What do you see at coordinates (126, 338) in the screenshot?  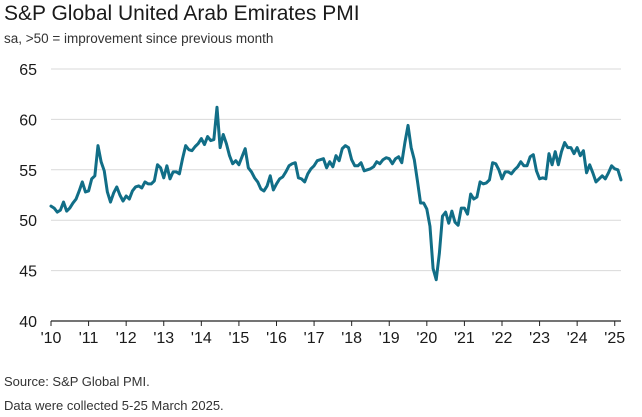 I see `x-tick-label: '12` at bounding box center [126, 338].